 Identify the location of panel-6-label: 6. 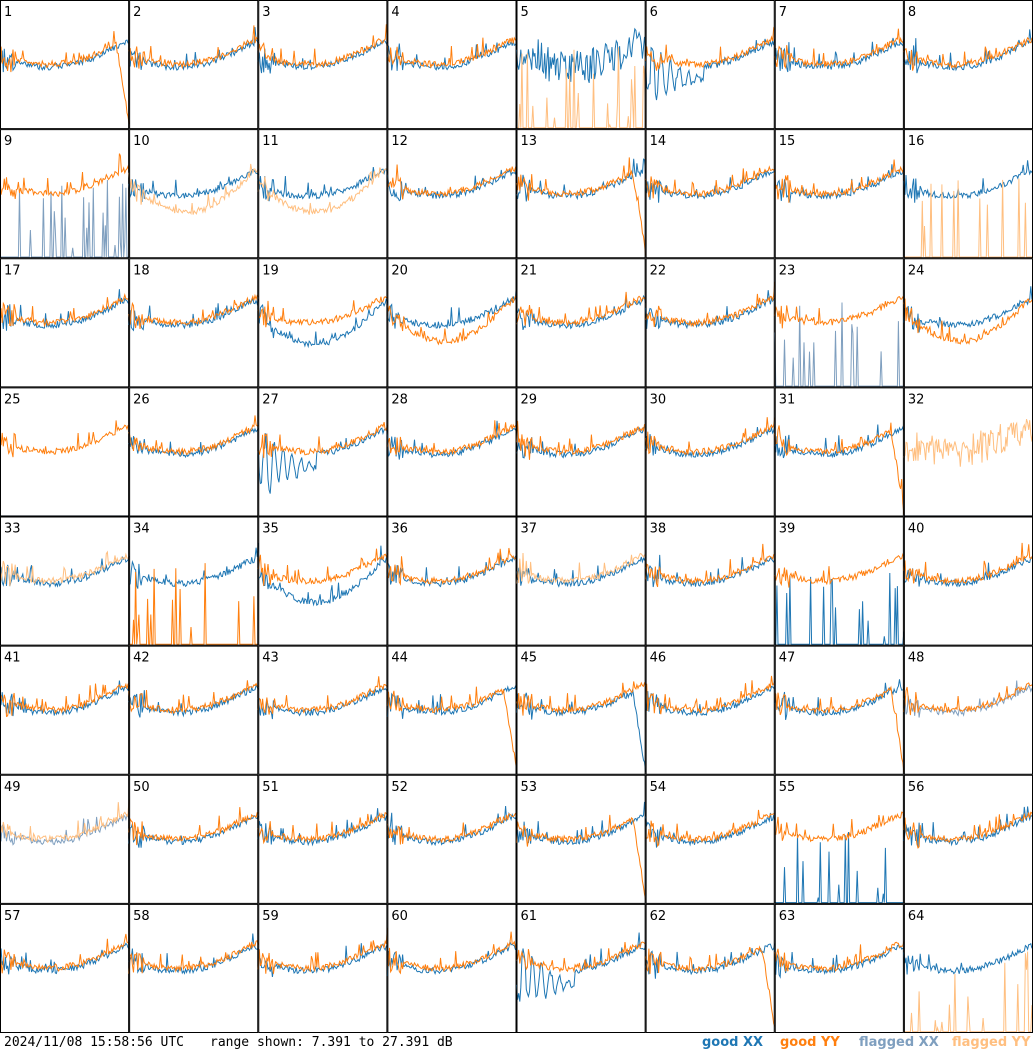
(654, 12).